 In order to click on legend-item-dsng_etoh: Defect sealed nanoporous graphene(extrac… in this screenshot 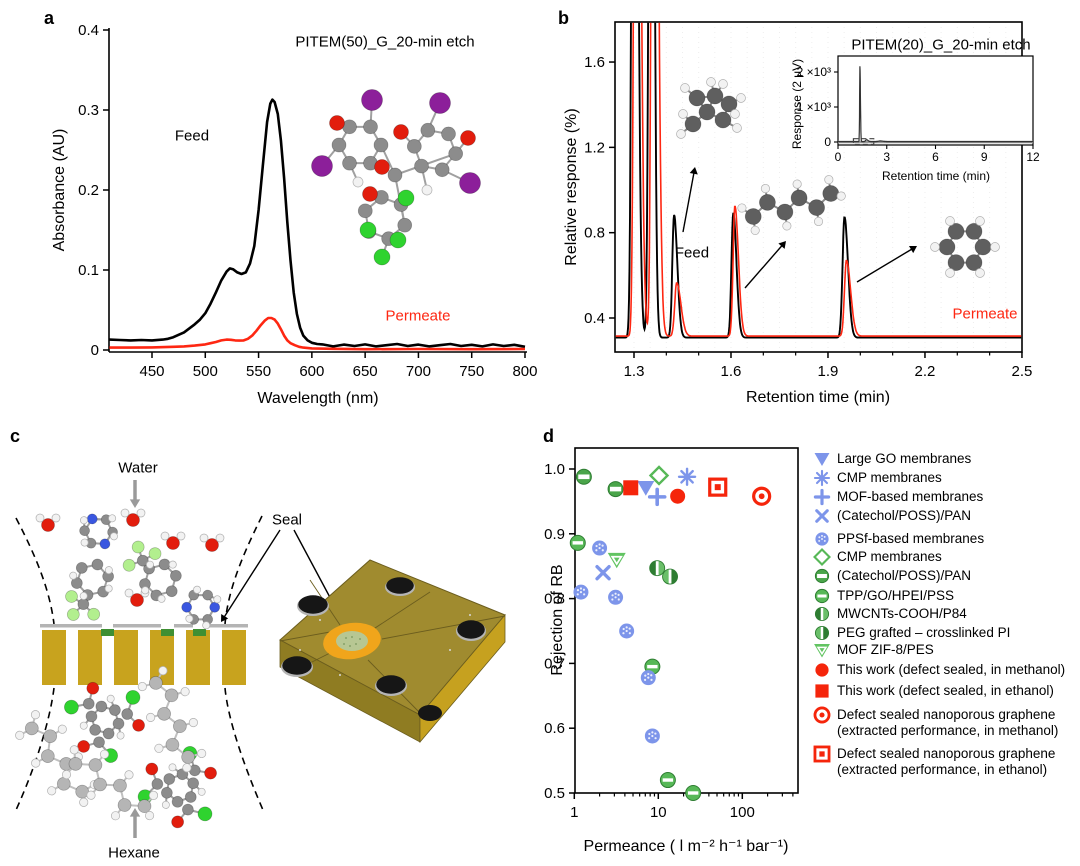, I will do `click(934, 761)`.